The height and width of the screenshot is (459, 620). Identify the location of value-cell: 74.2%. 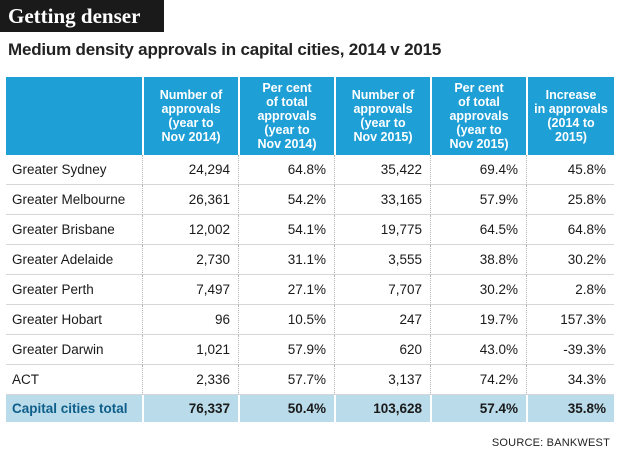
(478, 380).